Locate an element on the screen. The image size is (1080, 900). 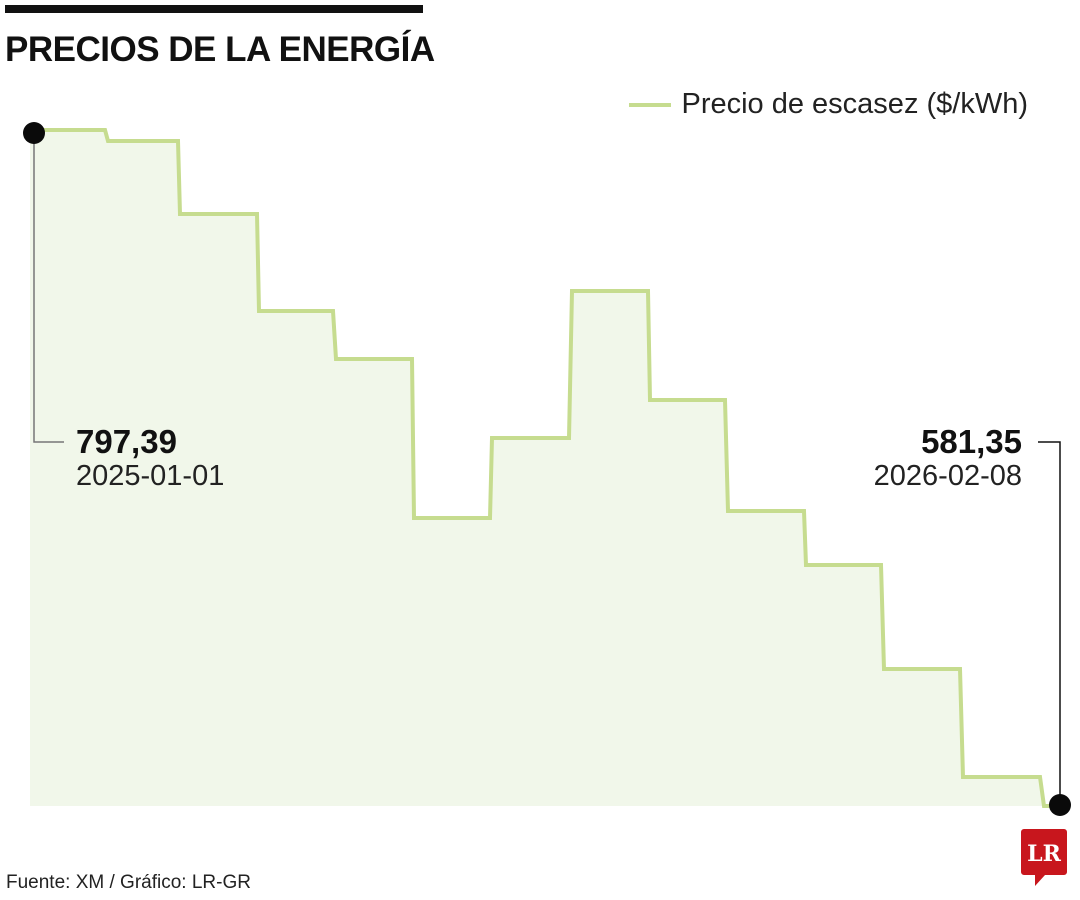
start-annotation: 797,39 2025-01-01 is located at coordinates (150, 458).